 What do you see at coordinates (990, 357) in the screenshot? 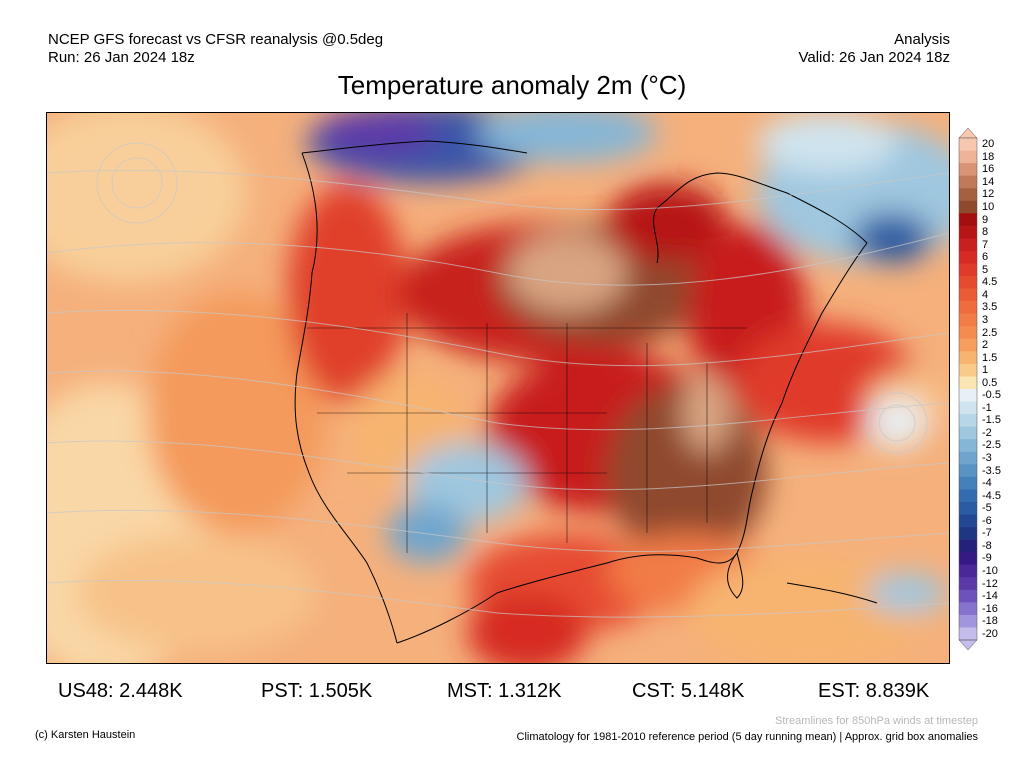
I see `colorbar-label: 1.5` at bounding box center [990, 357].